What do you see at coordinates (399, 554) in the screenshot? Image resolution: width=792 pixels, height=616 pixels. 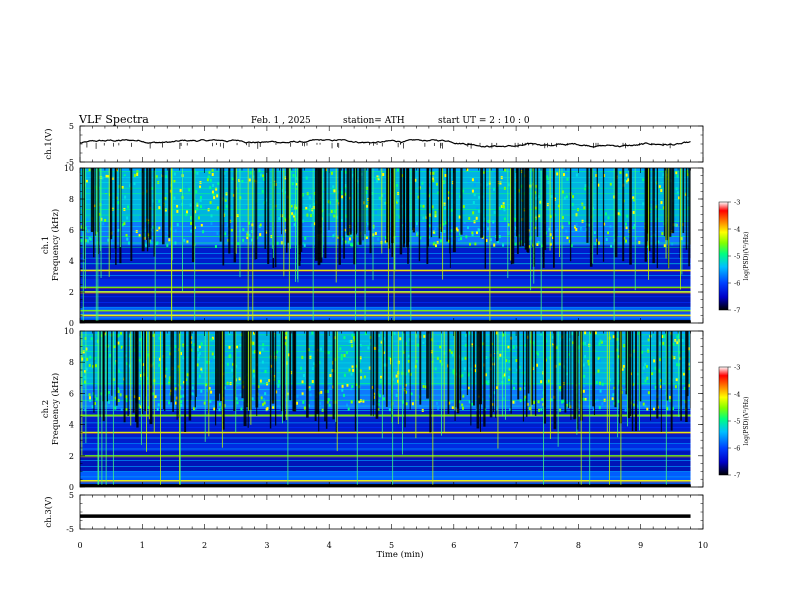 I see `x-axis-label: Time (min)` at bounding box center [399, 554].